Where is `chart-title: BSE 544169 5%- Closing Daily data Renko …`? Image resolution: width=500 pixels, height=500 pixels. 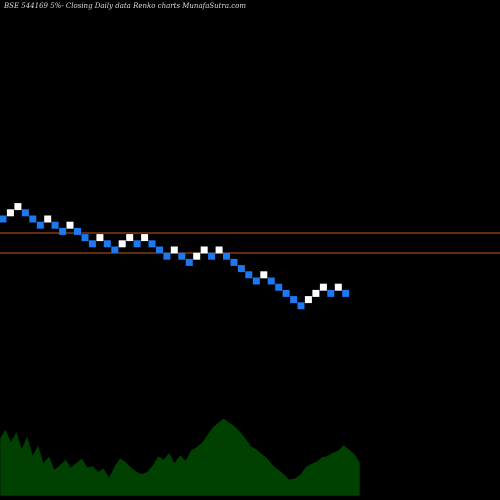
chart-title: BSE 544169 5%- Closing Daily data Renko … is located at coordinates (125, 6).